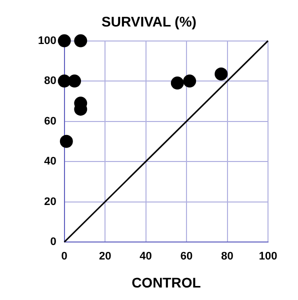 The image size is (298, 300). I want to click on x-tick-label: 80, so click(227, 256).